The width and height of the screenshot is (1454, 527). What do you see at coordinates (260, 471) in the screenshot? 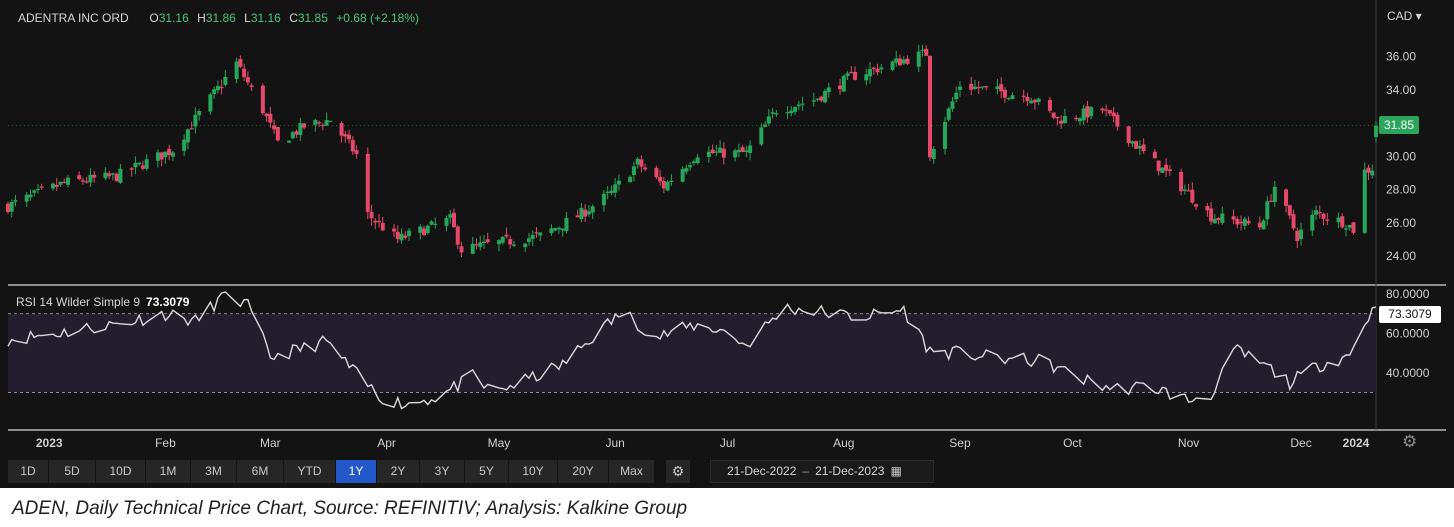
I see `range-button-6m: 6M` at bounding box center [260, 471].